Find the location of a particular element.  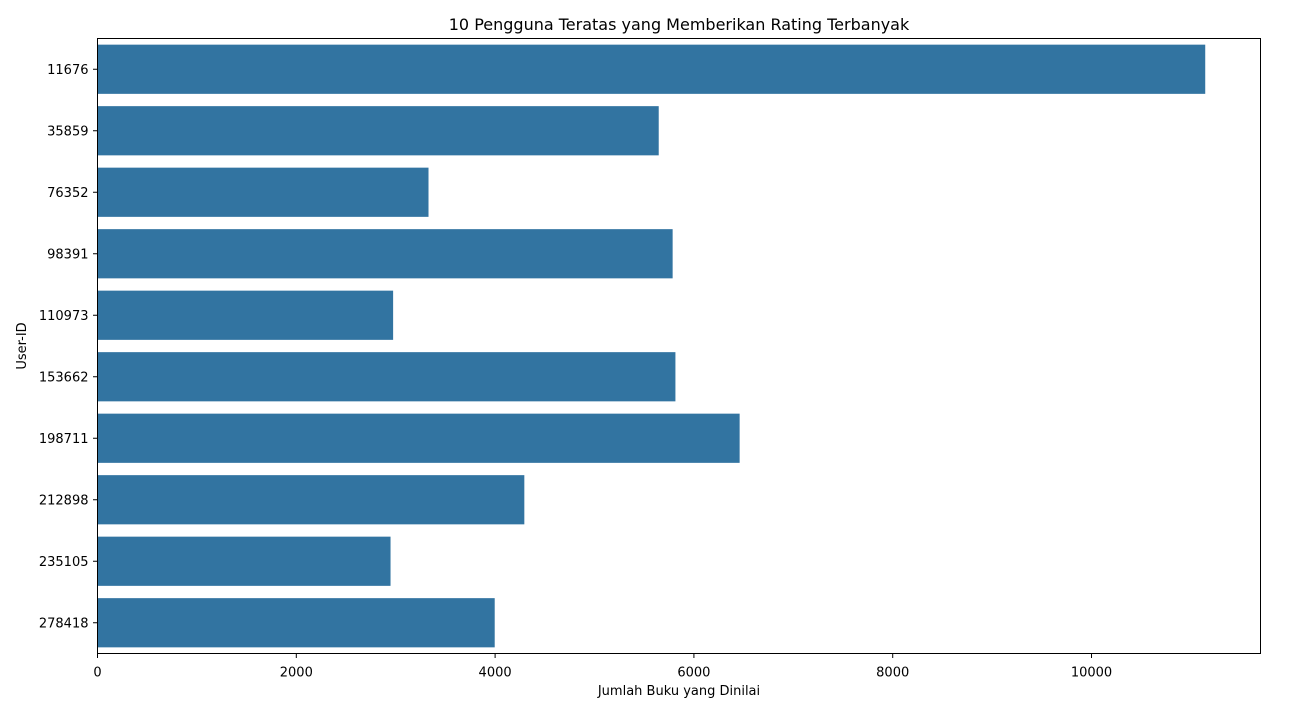

x-axis-ticks: 0 2000 4000 6000 8000 10000 is located at coordinates (602, 667).